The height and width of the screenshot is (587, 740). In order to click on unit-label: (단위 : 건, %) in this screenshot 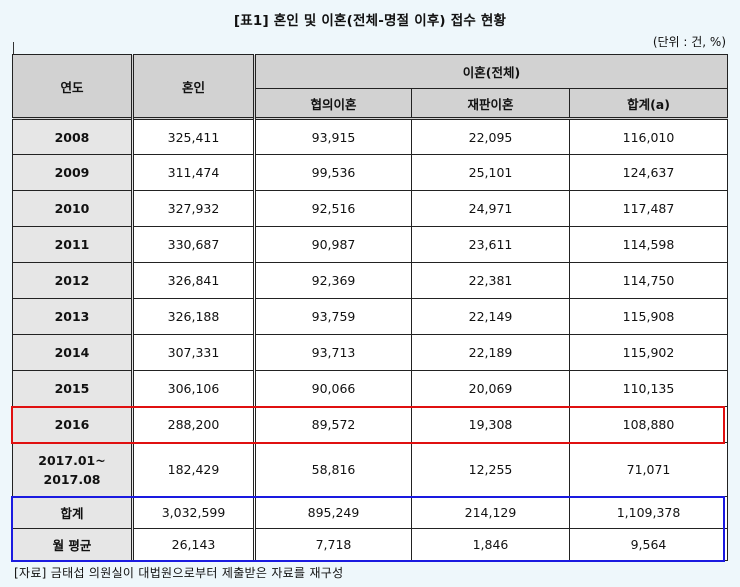, I will do `click(689, 42)`.